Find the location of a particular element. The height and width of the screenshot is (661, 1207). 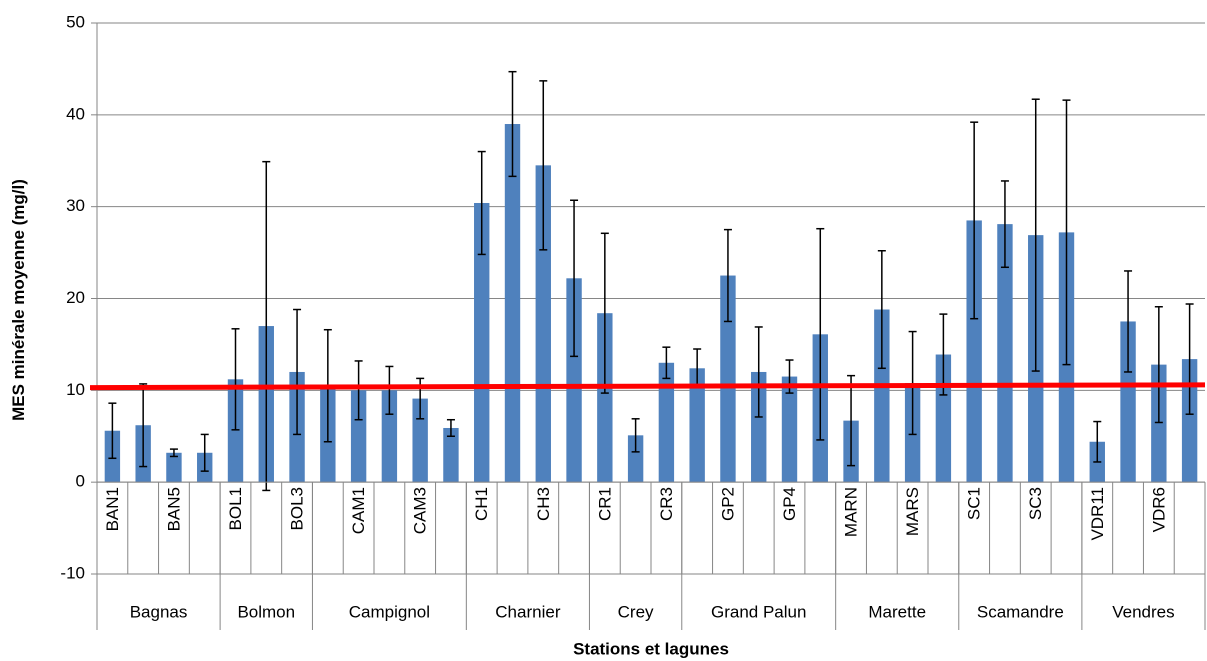

x-tick-label: CH1 is located at coordinates (481, 504).